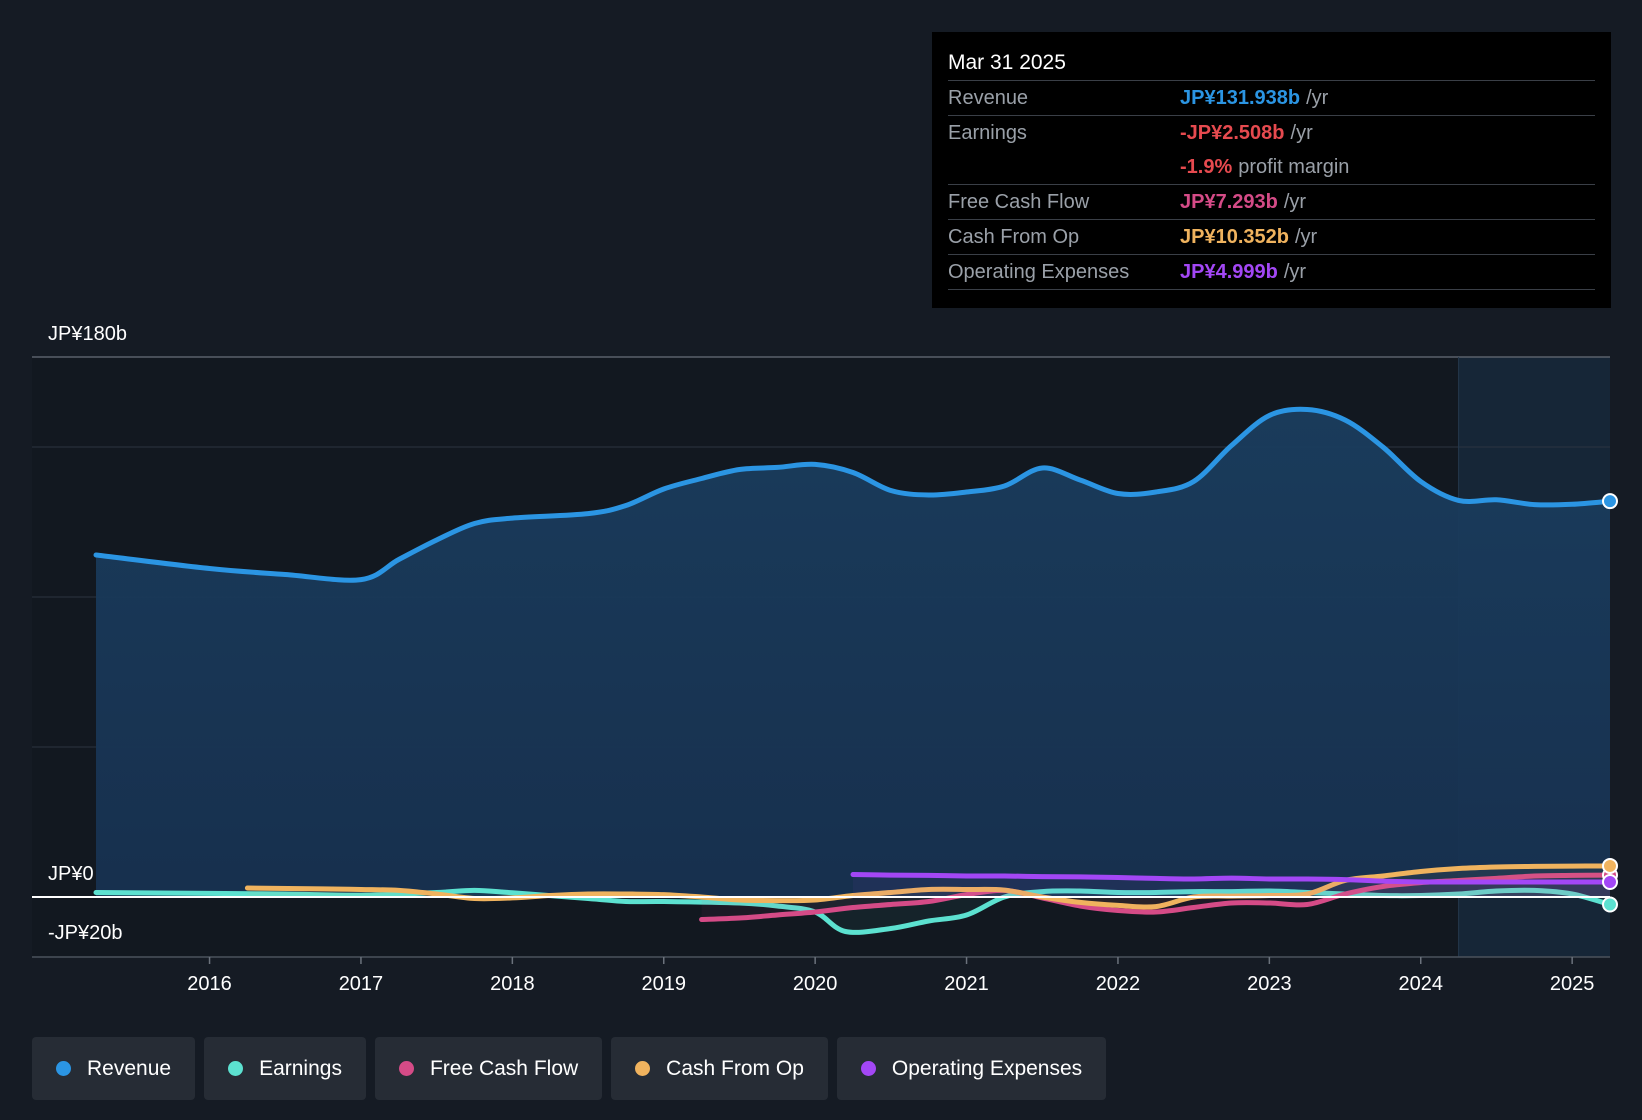 This screenshot has width=1642, height=1120. I want to click on tooltip-row-label: Cash From Op, so click(1014, 237).